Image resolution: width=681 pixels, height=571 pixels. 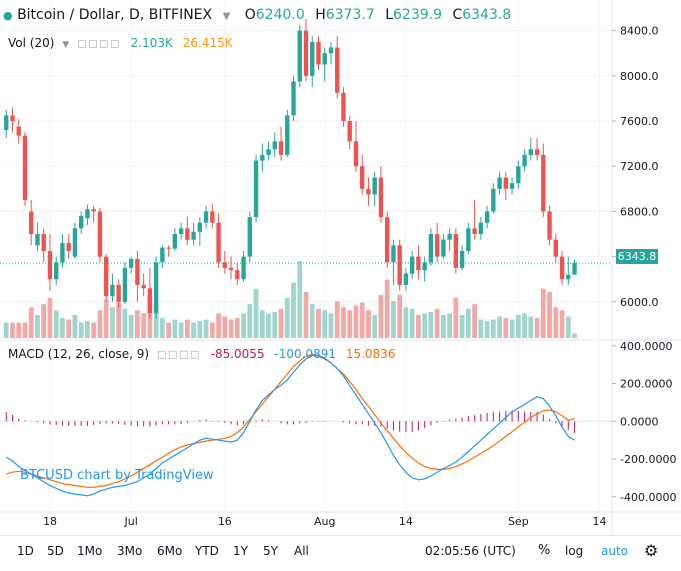 What do you see at coordinates (151, 43) in the screenshot?
I see `volume-value: 2.103K` at bounding box center [151, 43].